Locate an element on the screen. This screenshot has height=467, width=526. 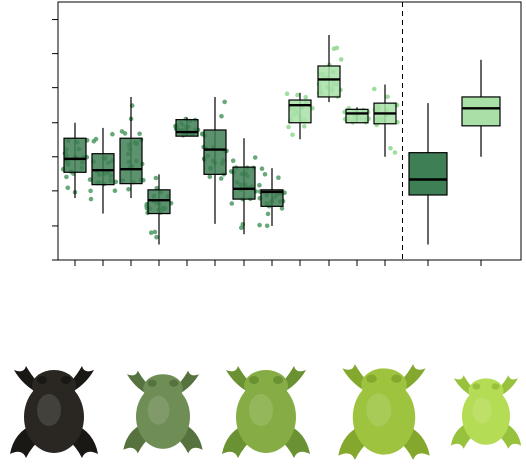
frog-3-photo is located at coordinates (266, 412).